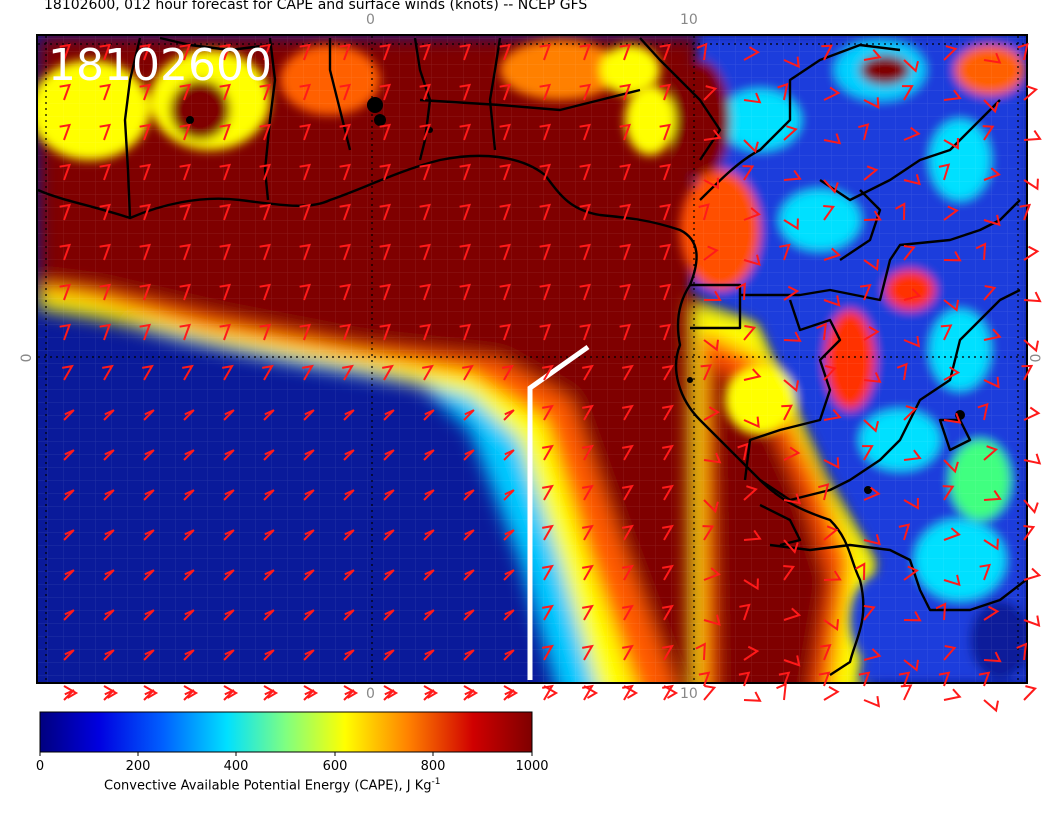 Image resolution: width=1056 pixels, height=816 pixels. Describe the element at coordinates (1036, 358) in the screenshot. I see `lat-label-right-0: 0` at that location.